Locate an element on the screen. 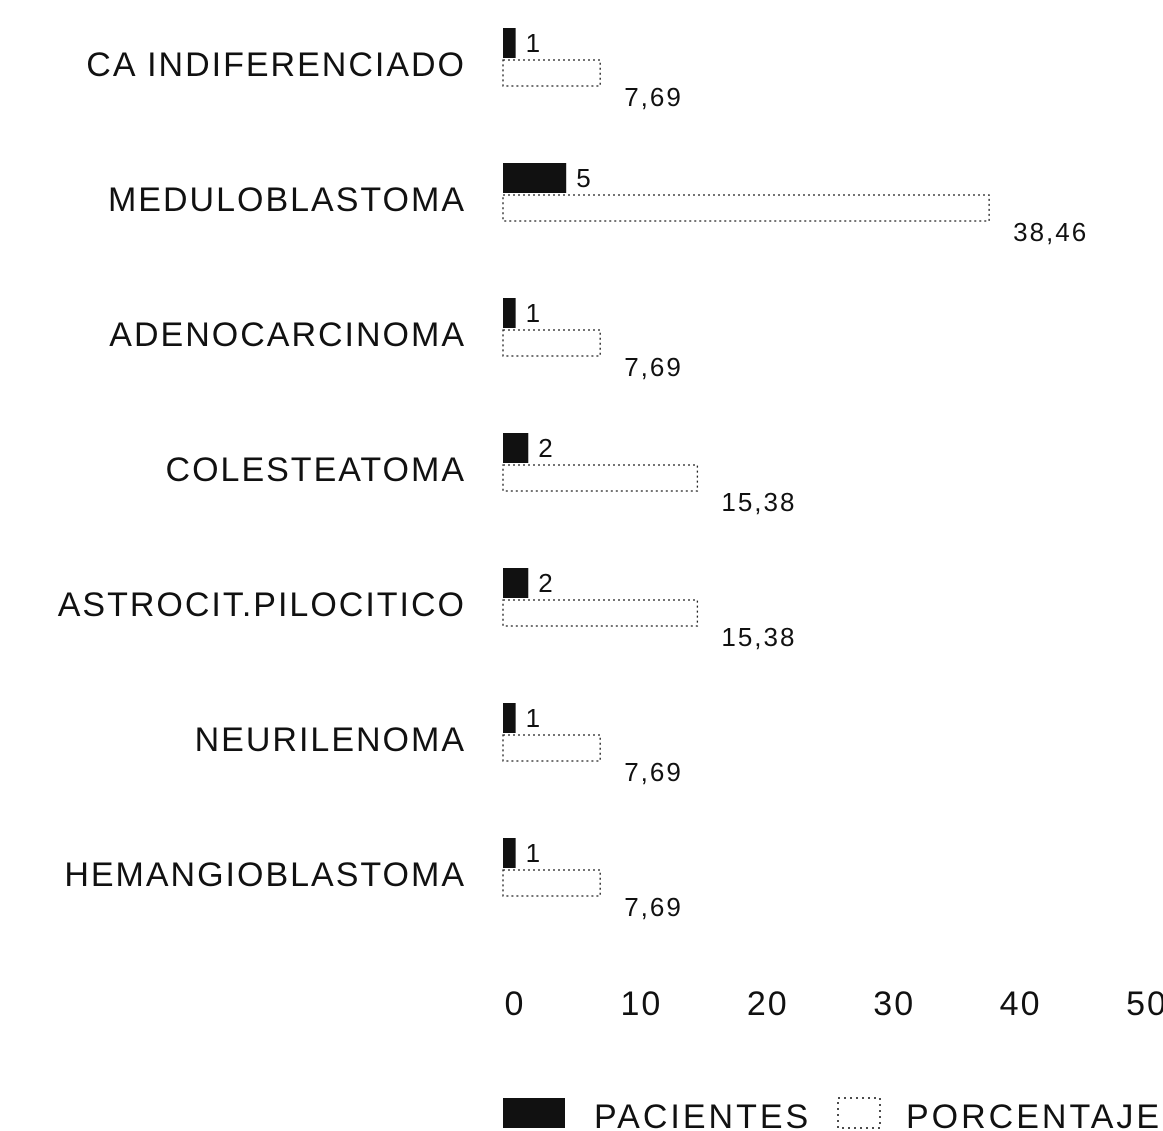 This screenshot has width=1163, height=1131. bar-porcentaje-adenocarcinoma is located at coordinates (551, 343).